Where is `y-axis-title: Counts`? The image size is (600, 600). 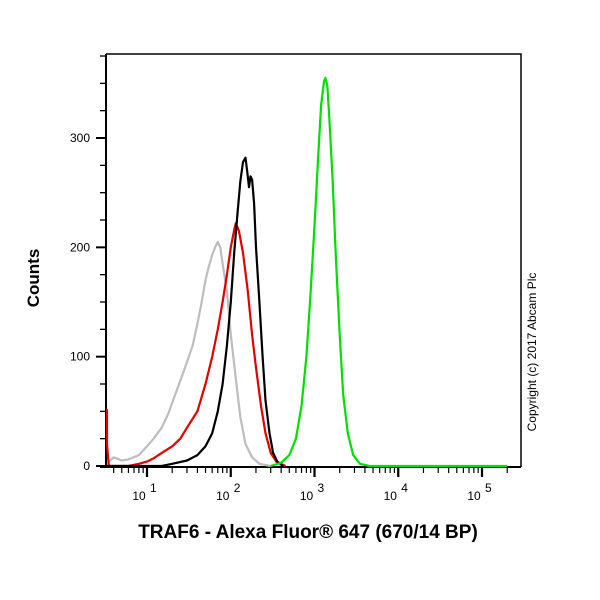 y-axis-title: Counts is located at coordinates (33, 278).